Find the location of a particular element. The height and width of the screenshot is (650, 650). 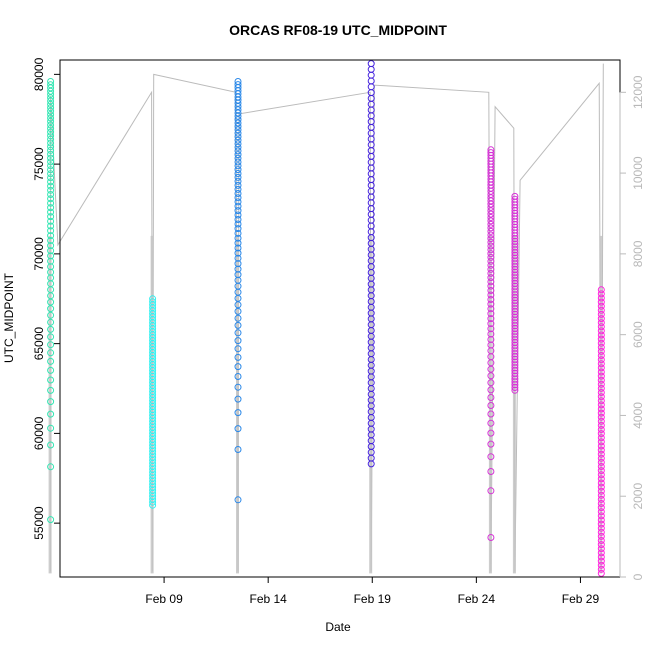

x-axis-label: Date is located at coordinates (338, 627).